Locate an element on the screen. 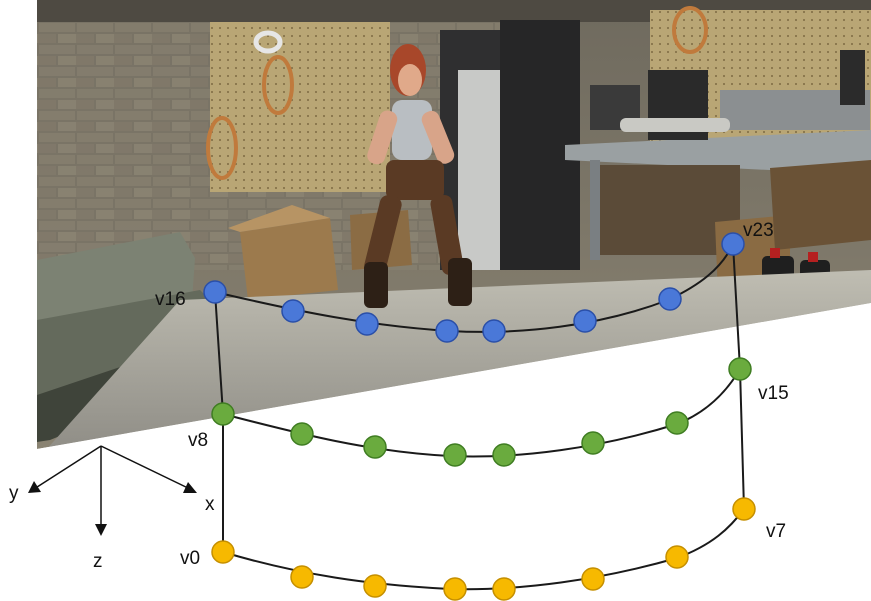 This screenshot has width=871, height=601. ring-middle-vertices is located at coordinates (481, 412).